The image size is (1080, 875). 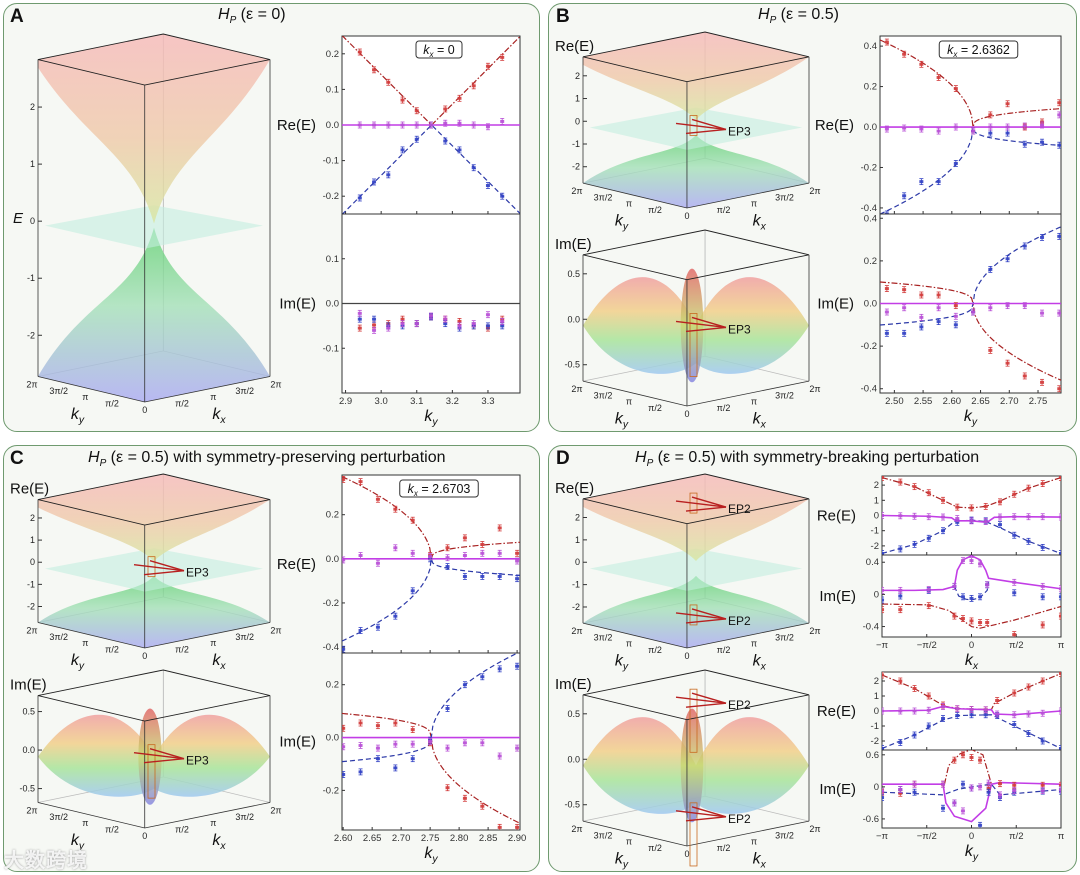 What do you see at coordinates (573, 714) in the screenshot?
I see `z-tick-label: 0.5` at bounding box center [573, 714].